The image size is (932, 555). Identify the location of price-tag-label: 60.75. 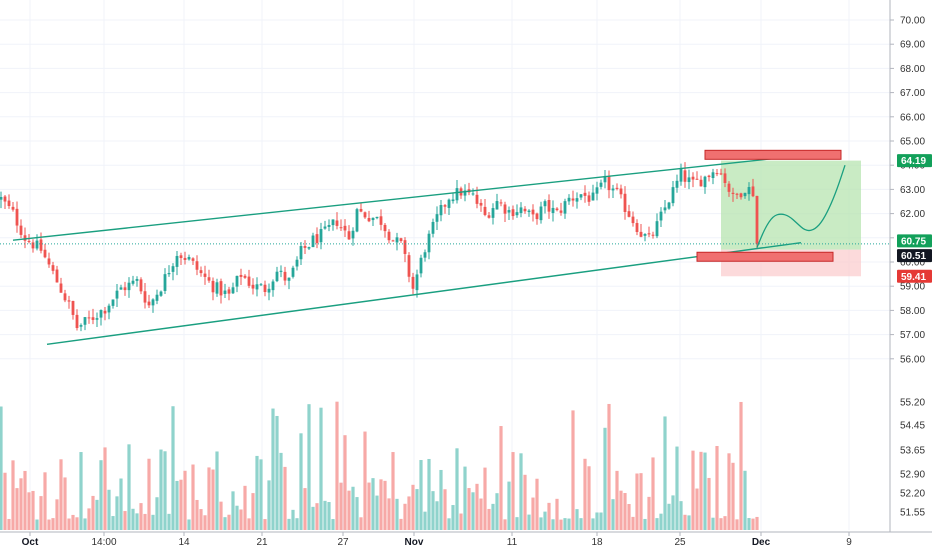
(913, 241).